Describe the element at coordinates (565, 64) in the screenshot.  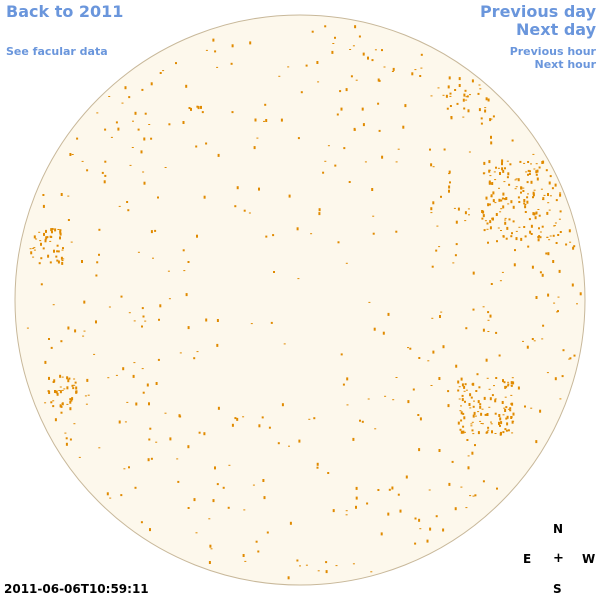
I see `next-hour-link: Next hour` at that location.